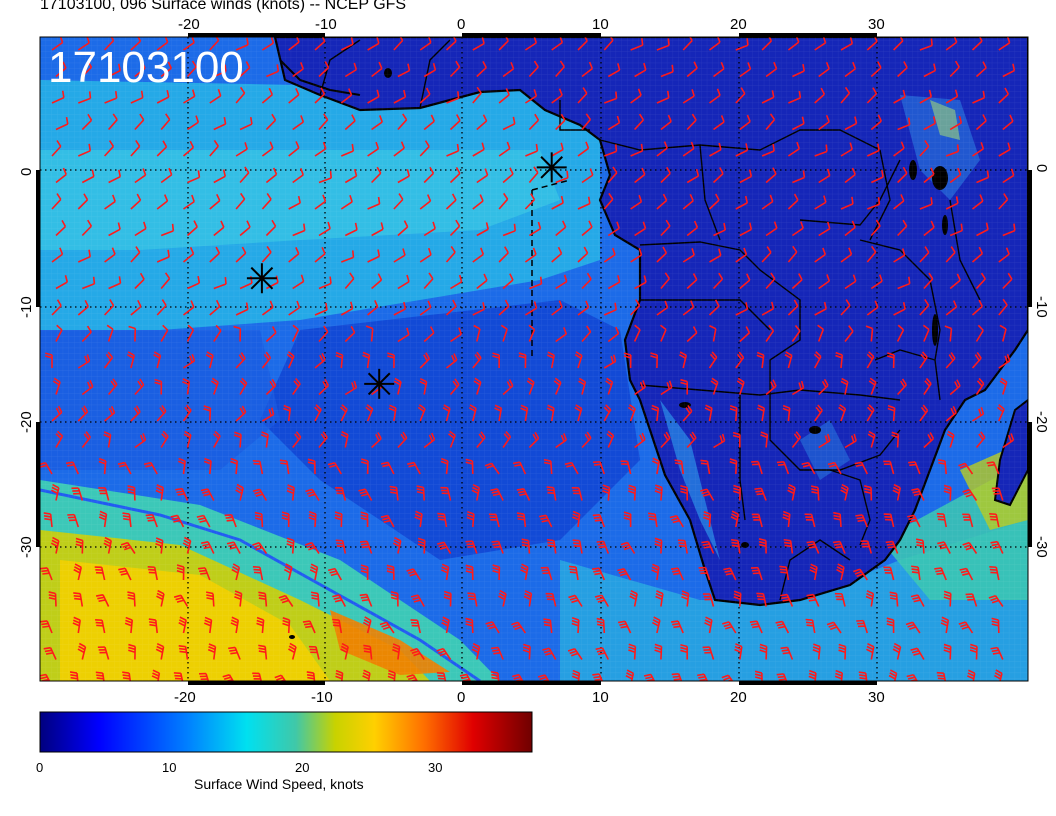 This screenshot has height=816, width=1056. Describe the element at coordinates (26, 422) in the screenshot. I see `svg-text: -20` at that location.